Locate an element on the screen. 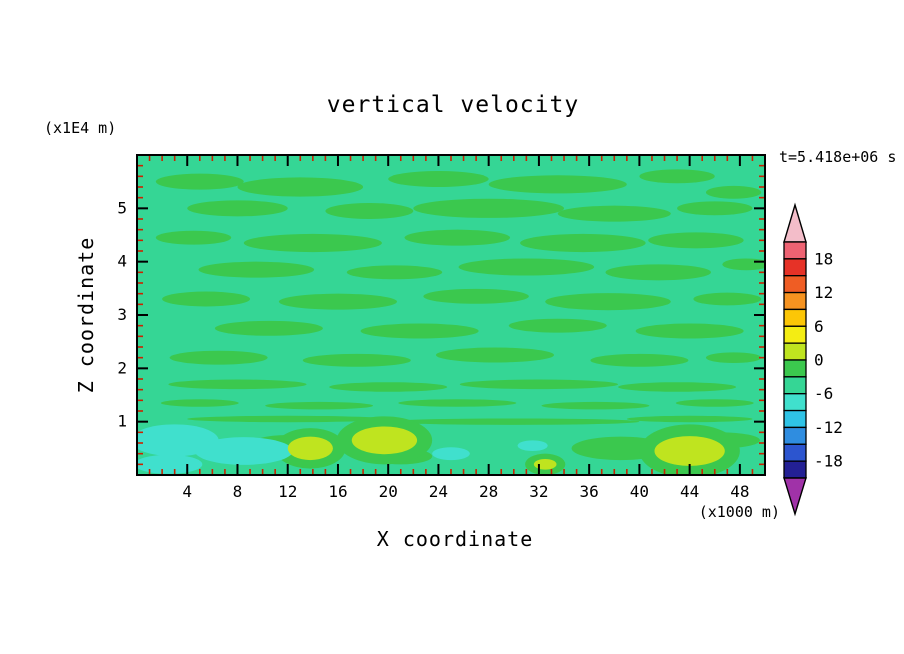 The width and height of the screenshot is (904, 654). y-tick-label: 3 is located at coordinates (122, 314).